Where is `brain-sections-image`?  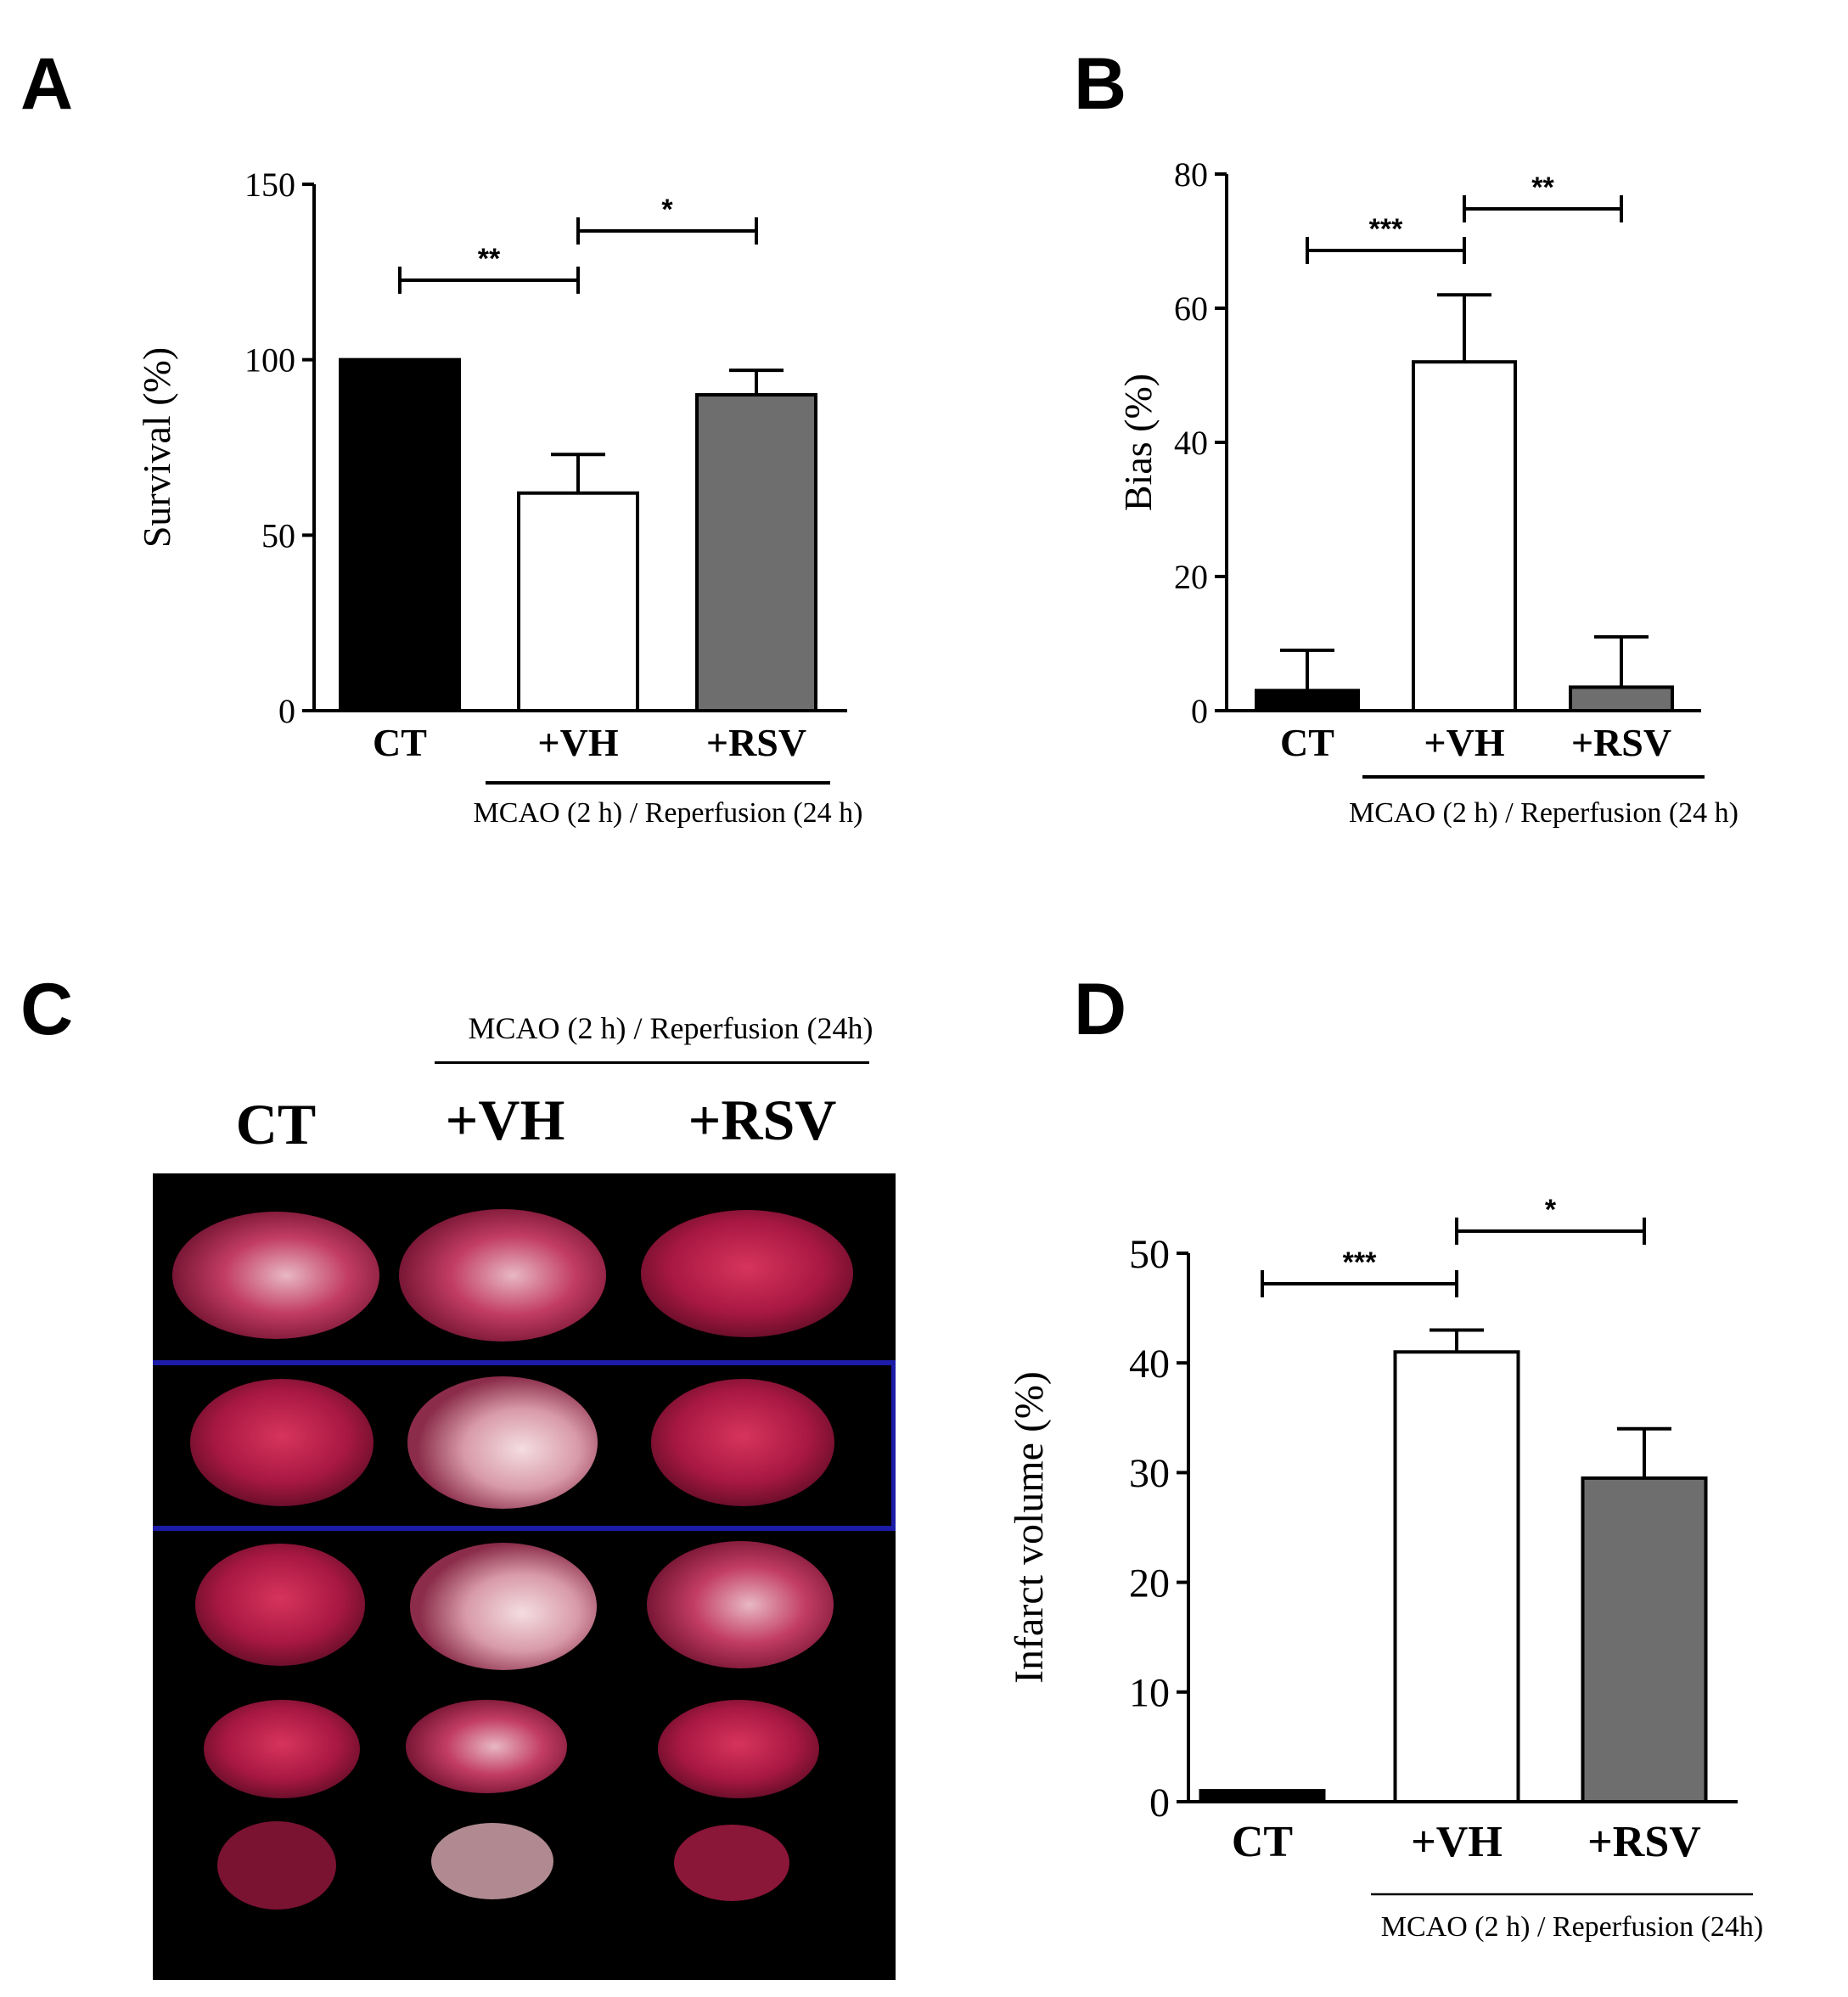 brain-sections-image is located at coordinates (522, 1559).